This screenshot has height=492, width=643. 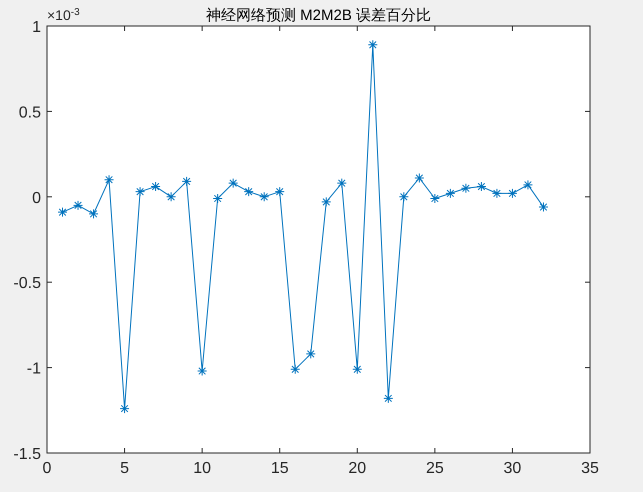 I want to click on y-tick-label: -1.5, so click(x=27, y=454).